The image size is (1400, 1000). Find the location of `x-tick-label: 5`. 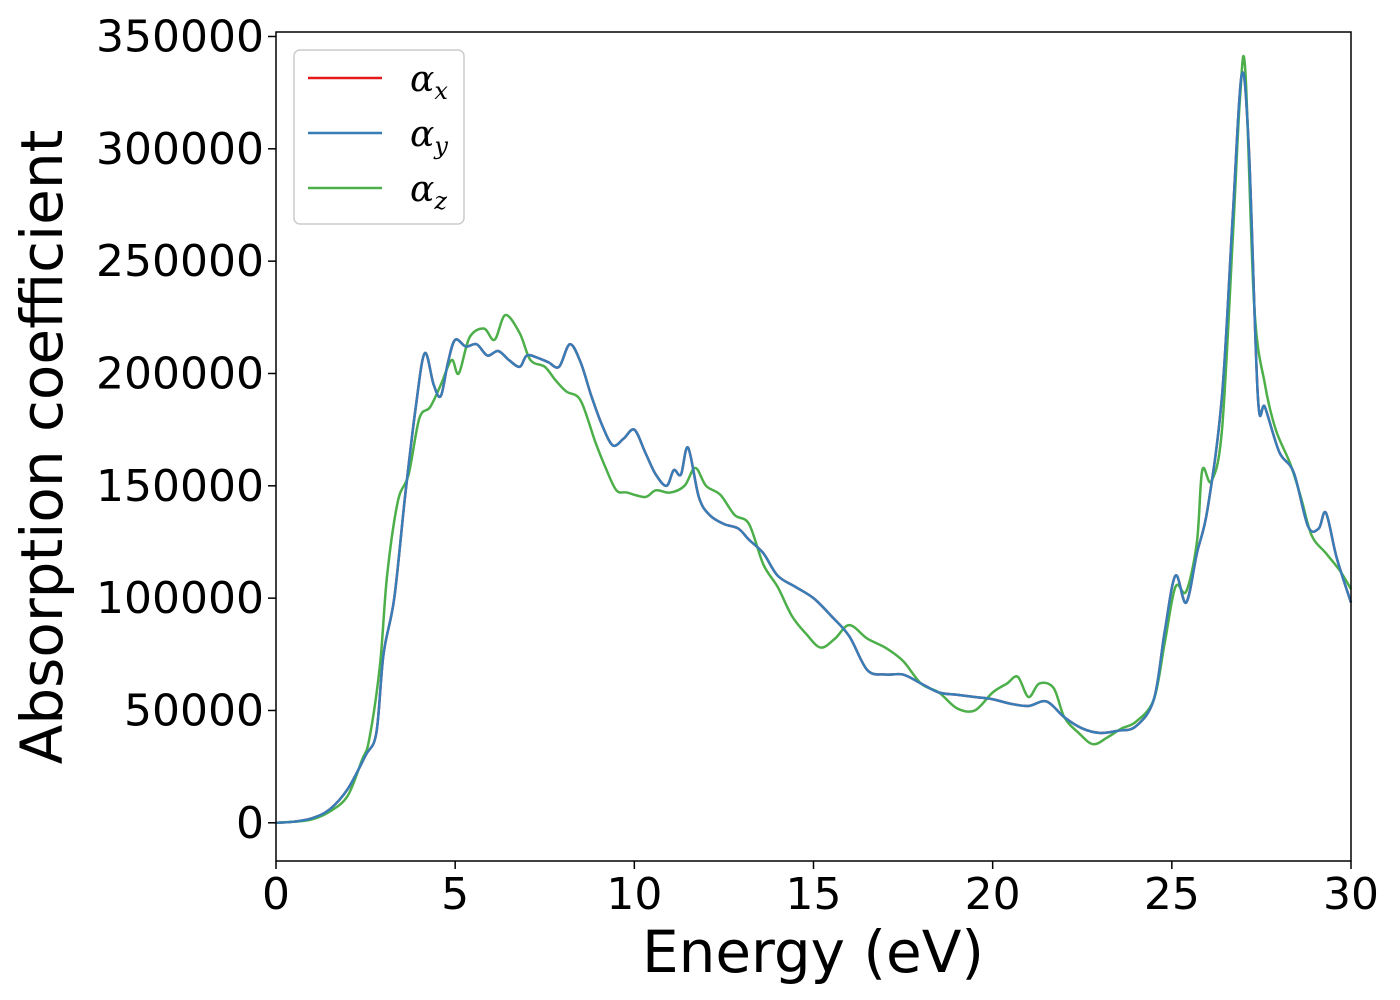

x-tick-label: 5 is located at coordinates (455, 894).